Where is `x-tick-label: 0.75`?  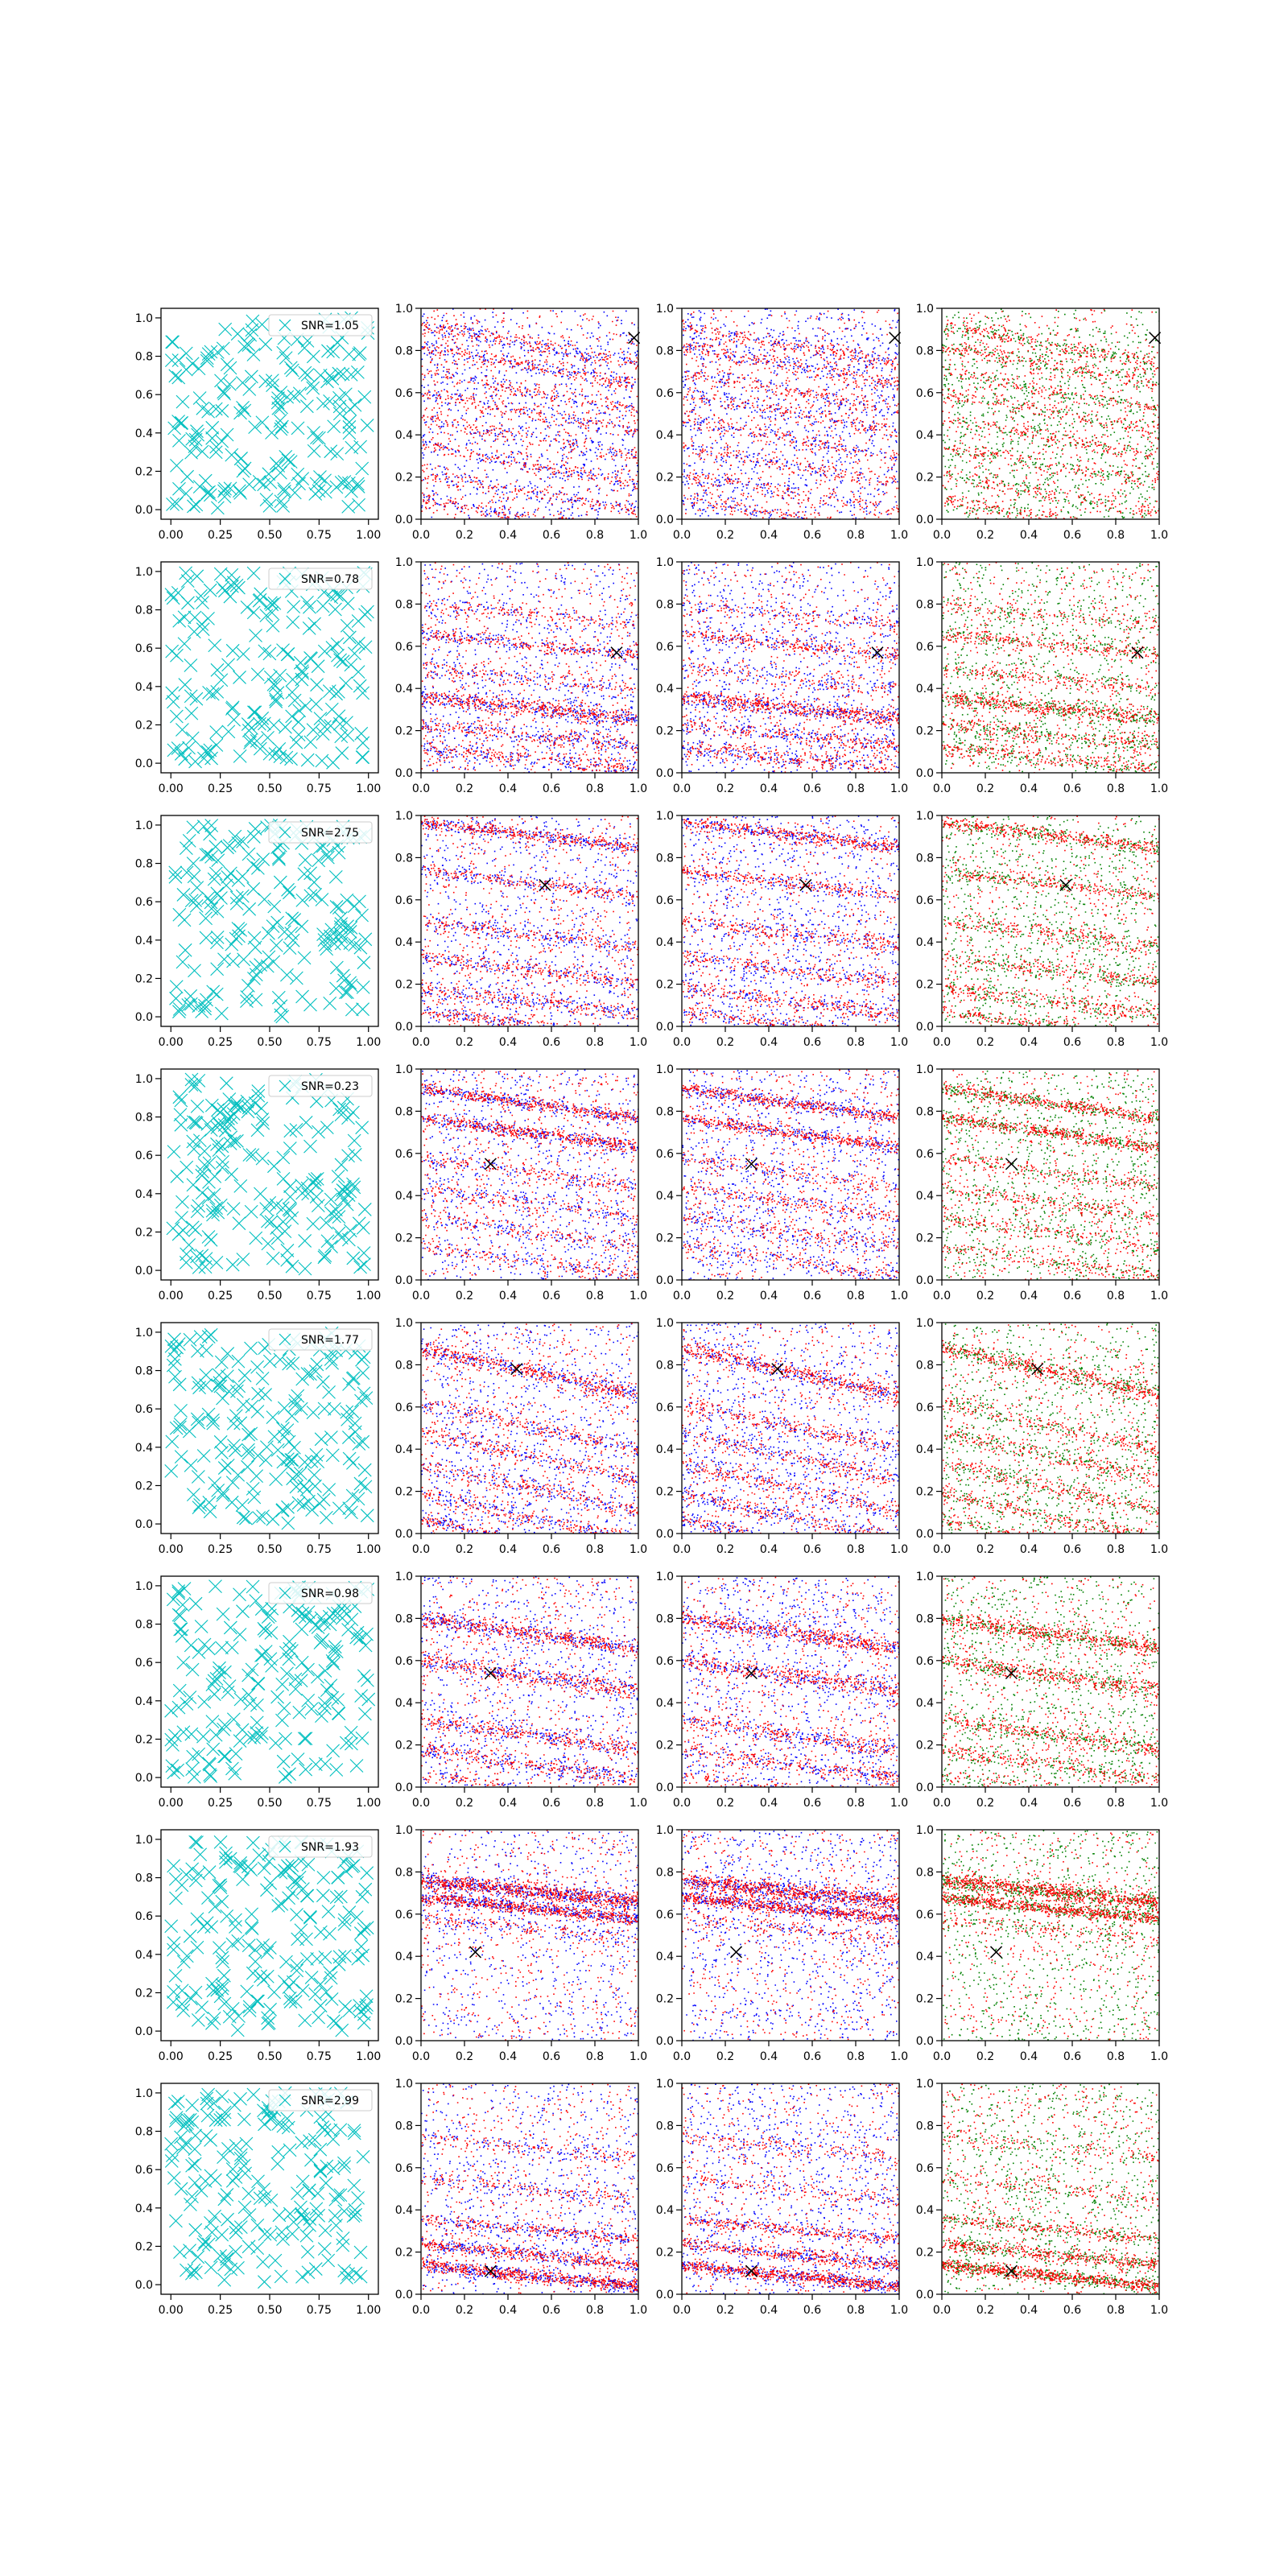 x-tick-label: 0.75 is located at coordinates (319, 2056).